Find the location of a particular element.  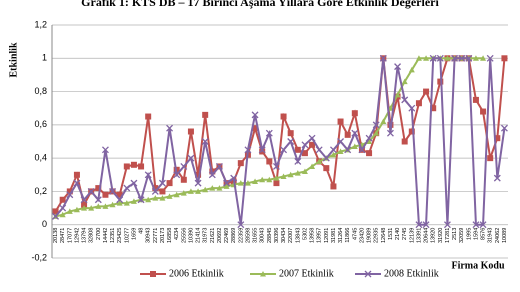

x-tick-label: 28869 is located at coordinates (234, 235).